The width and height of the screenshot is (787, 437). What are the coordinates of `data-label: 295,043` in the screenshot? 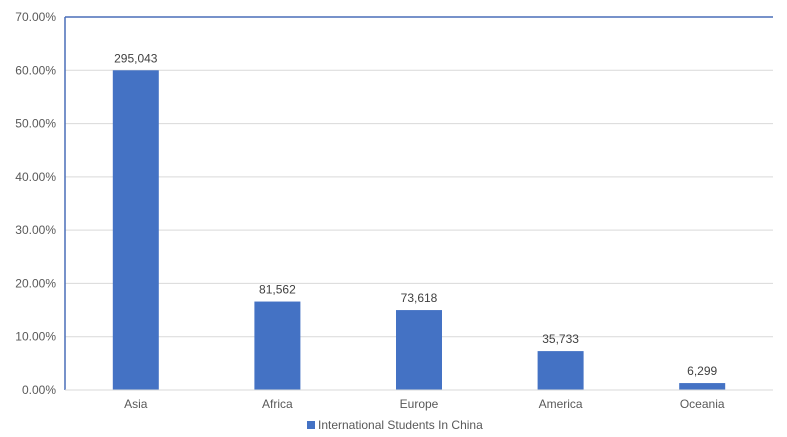 It's located at (136, 58).